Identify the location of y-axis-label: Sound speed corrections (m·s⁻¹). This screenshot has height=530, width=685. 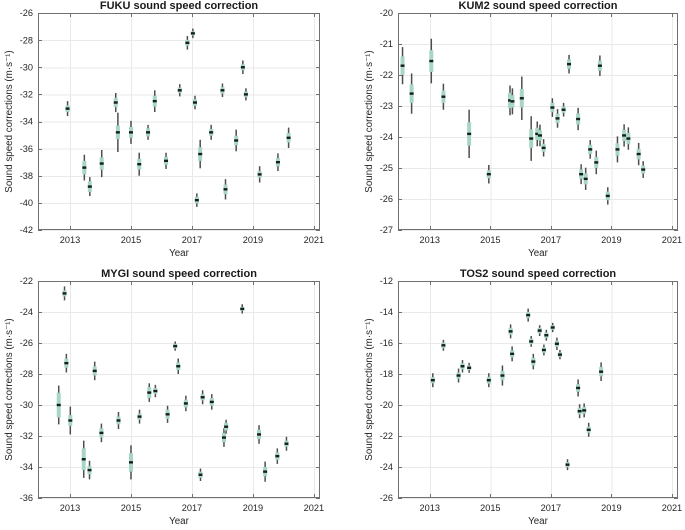
(369, 389).